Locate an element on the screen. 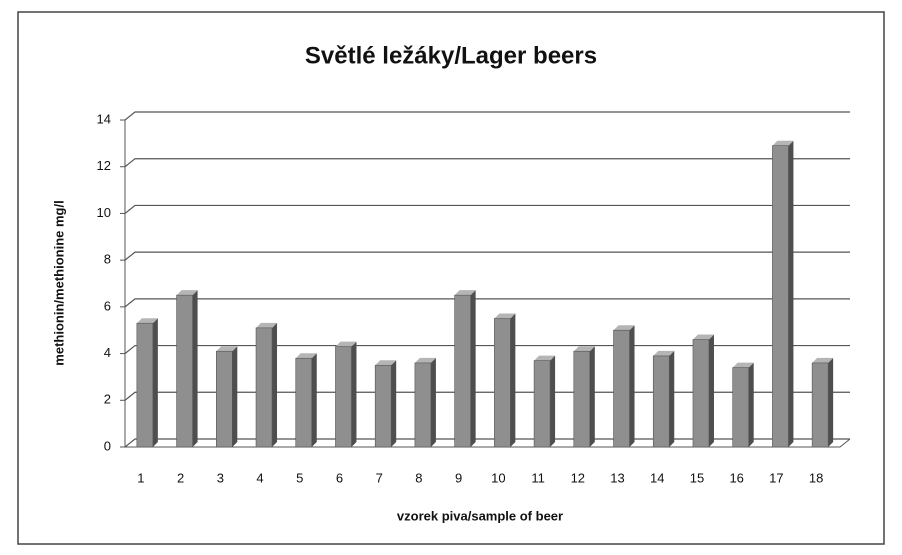 The height and width of the screenshot is (555, 902). y-tick-label: 10 is located at coordinates (104, 212).